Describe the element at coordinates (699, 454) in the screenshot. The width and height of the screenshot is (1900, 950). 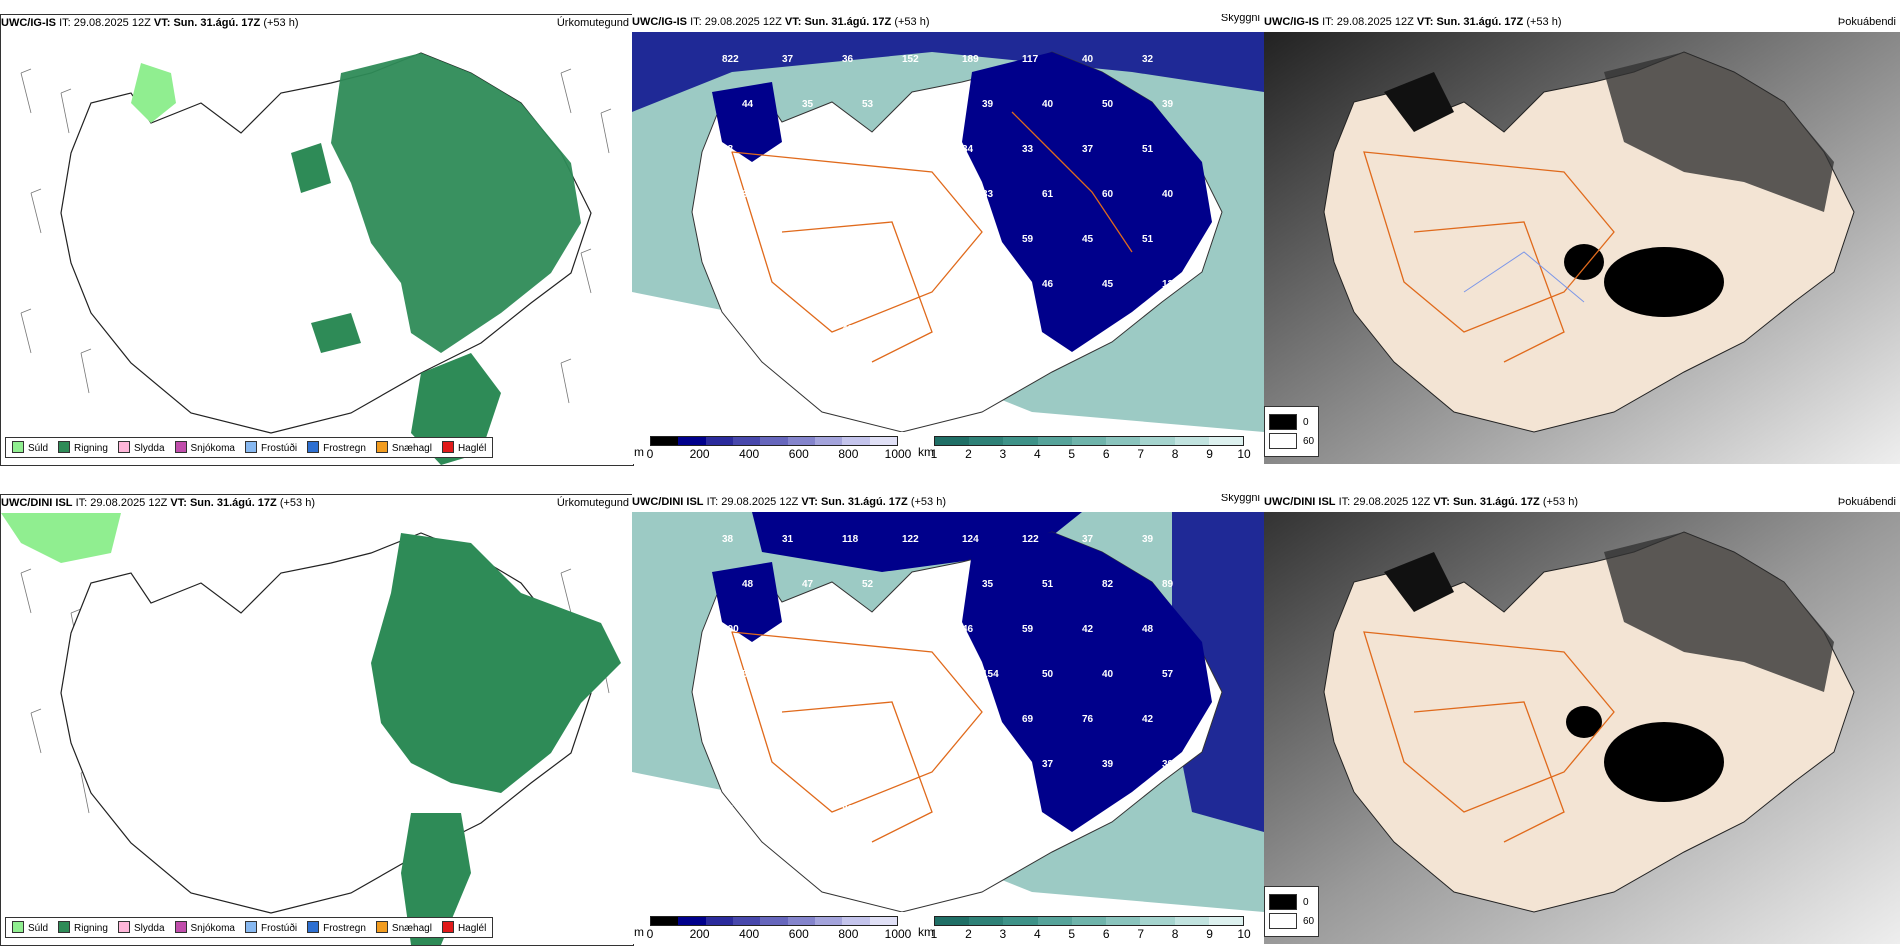
I see `scale-tick: 200` at that location.